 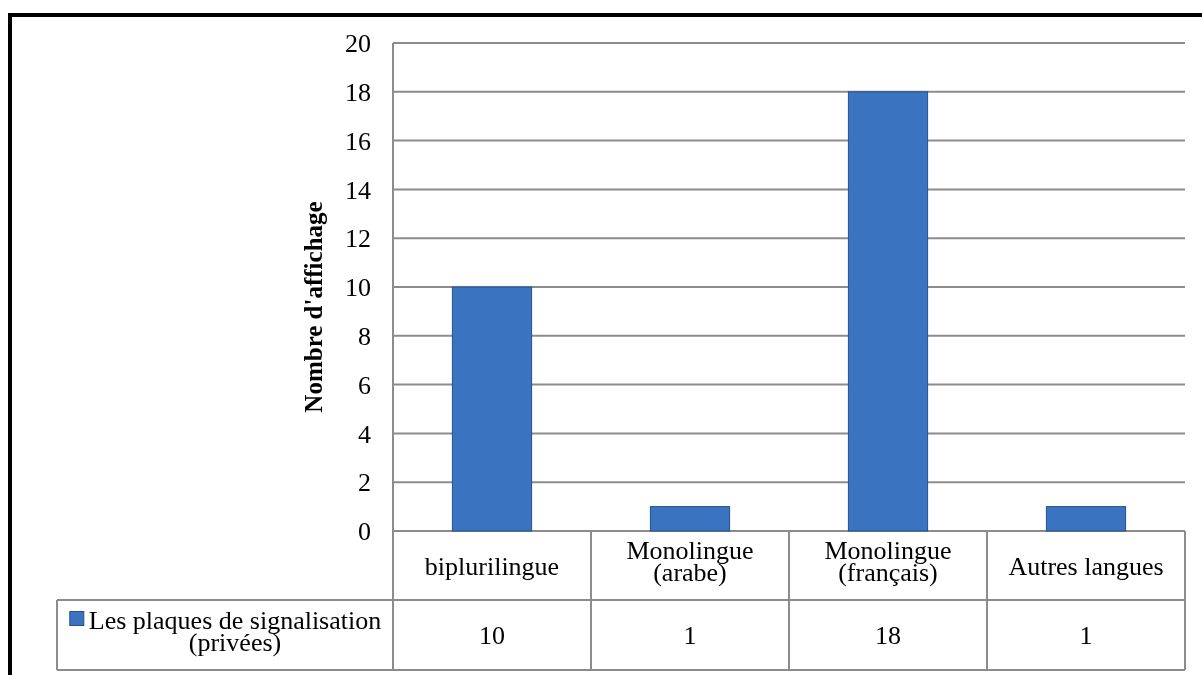 What do you see at coordinates (358, 190) in the screenshot?
I see `y-tick-label: 14` at bounding box center [358, 190].